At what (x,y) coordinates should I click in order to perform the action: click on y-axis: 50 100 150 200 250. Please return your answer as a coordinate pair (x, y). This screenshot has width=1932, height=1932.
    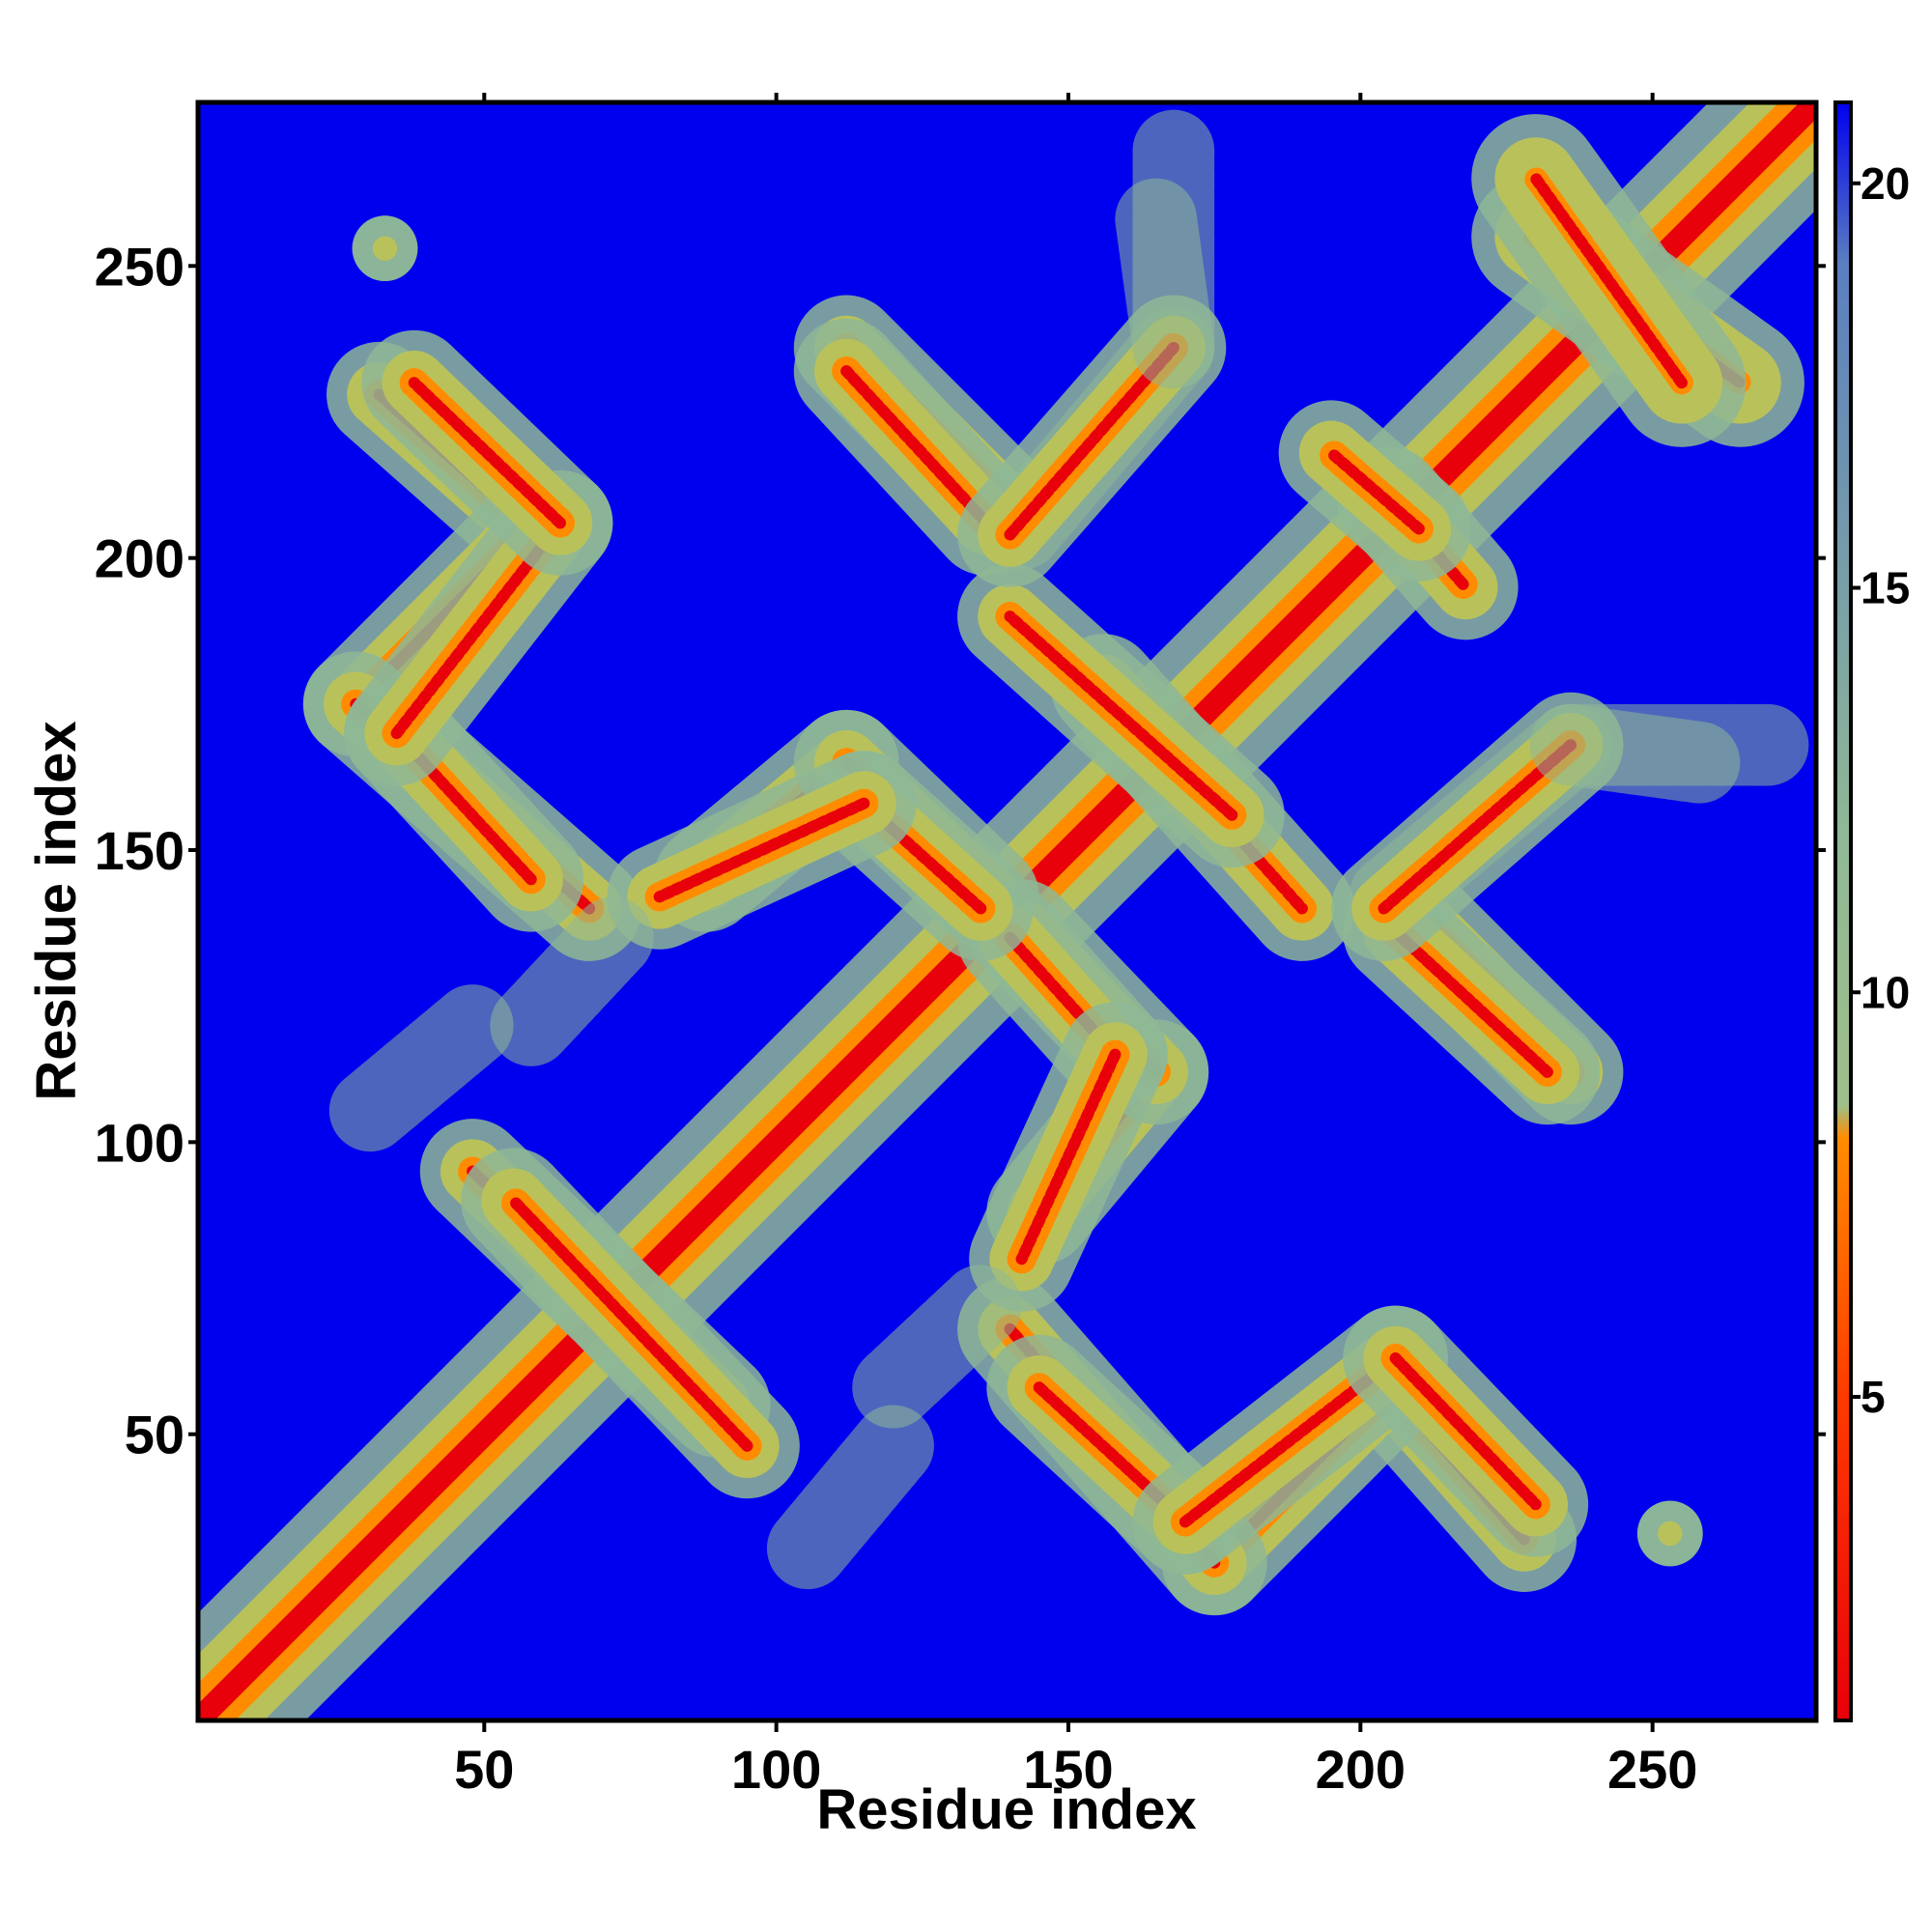
    Looking at the image, I should click on (146, 850).